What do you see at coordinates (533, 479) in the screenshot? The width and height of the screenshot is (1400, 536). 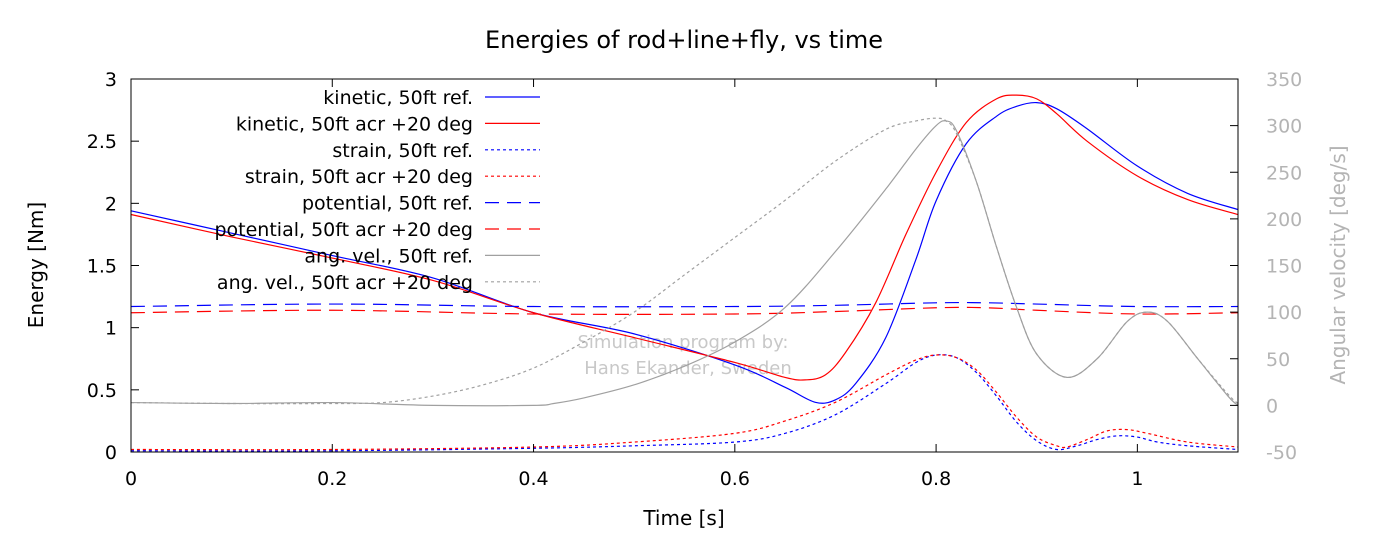 I see `x-tick-label: 0.4` at bounding box center [533, 479].